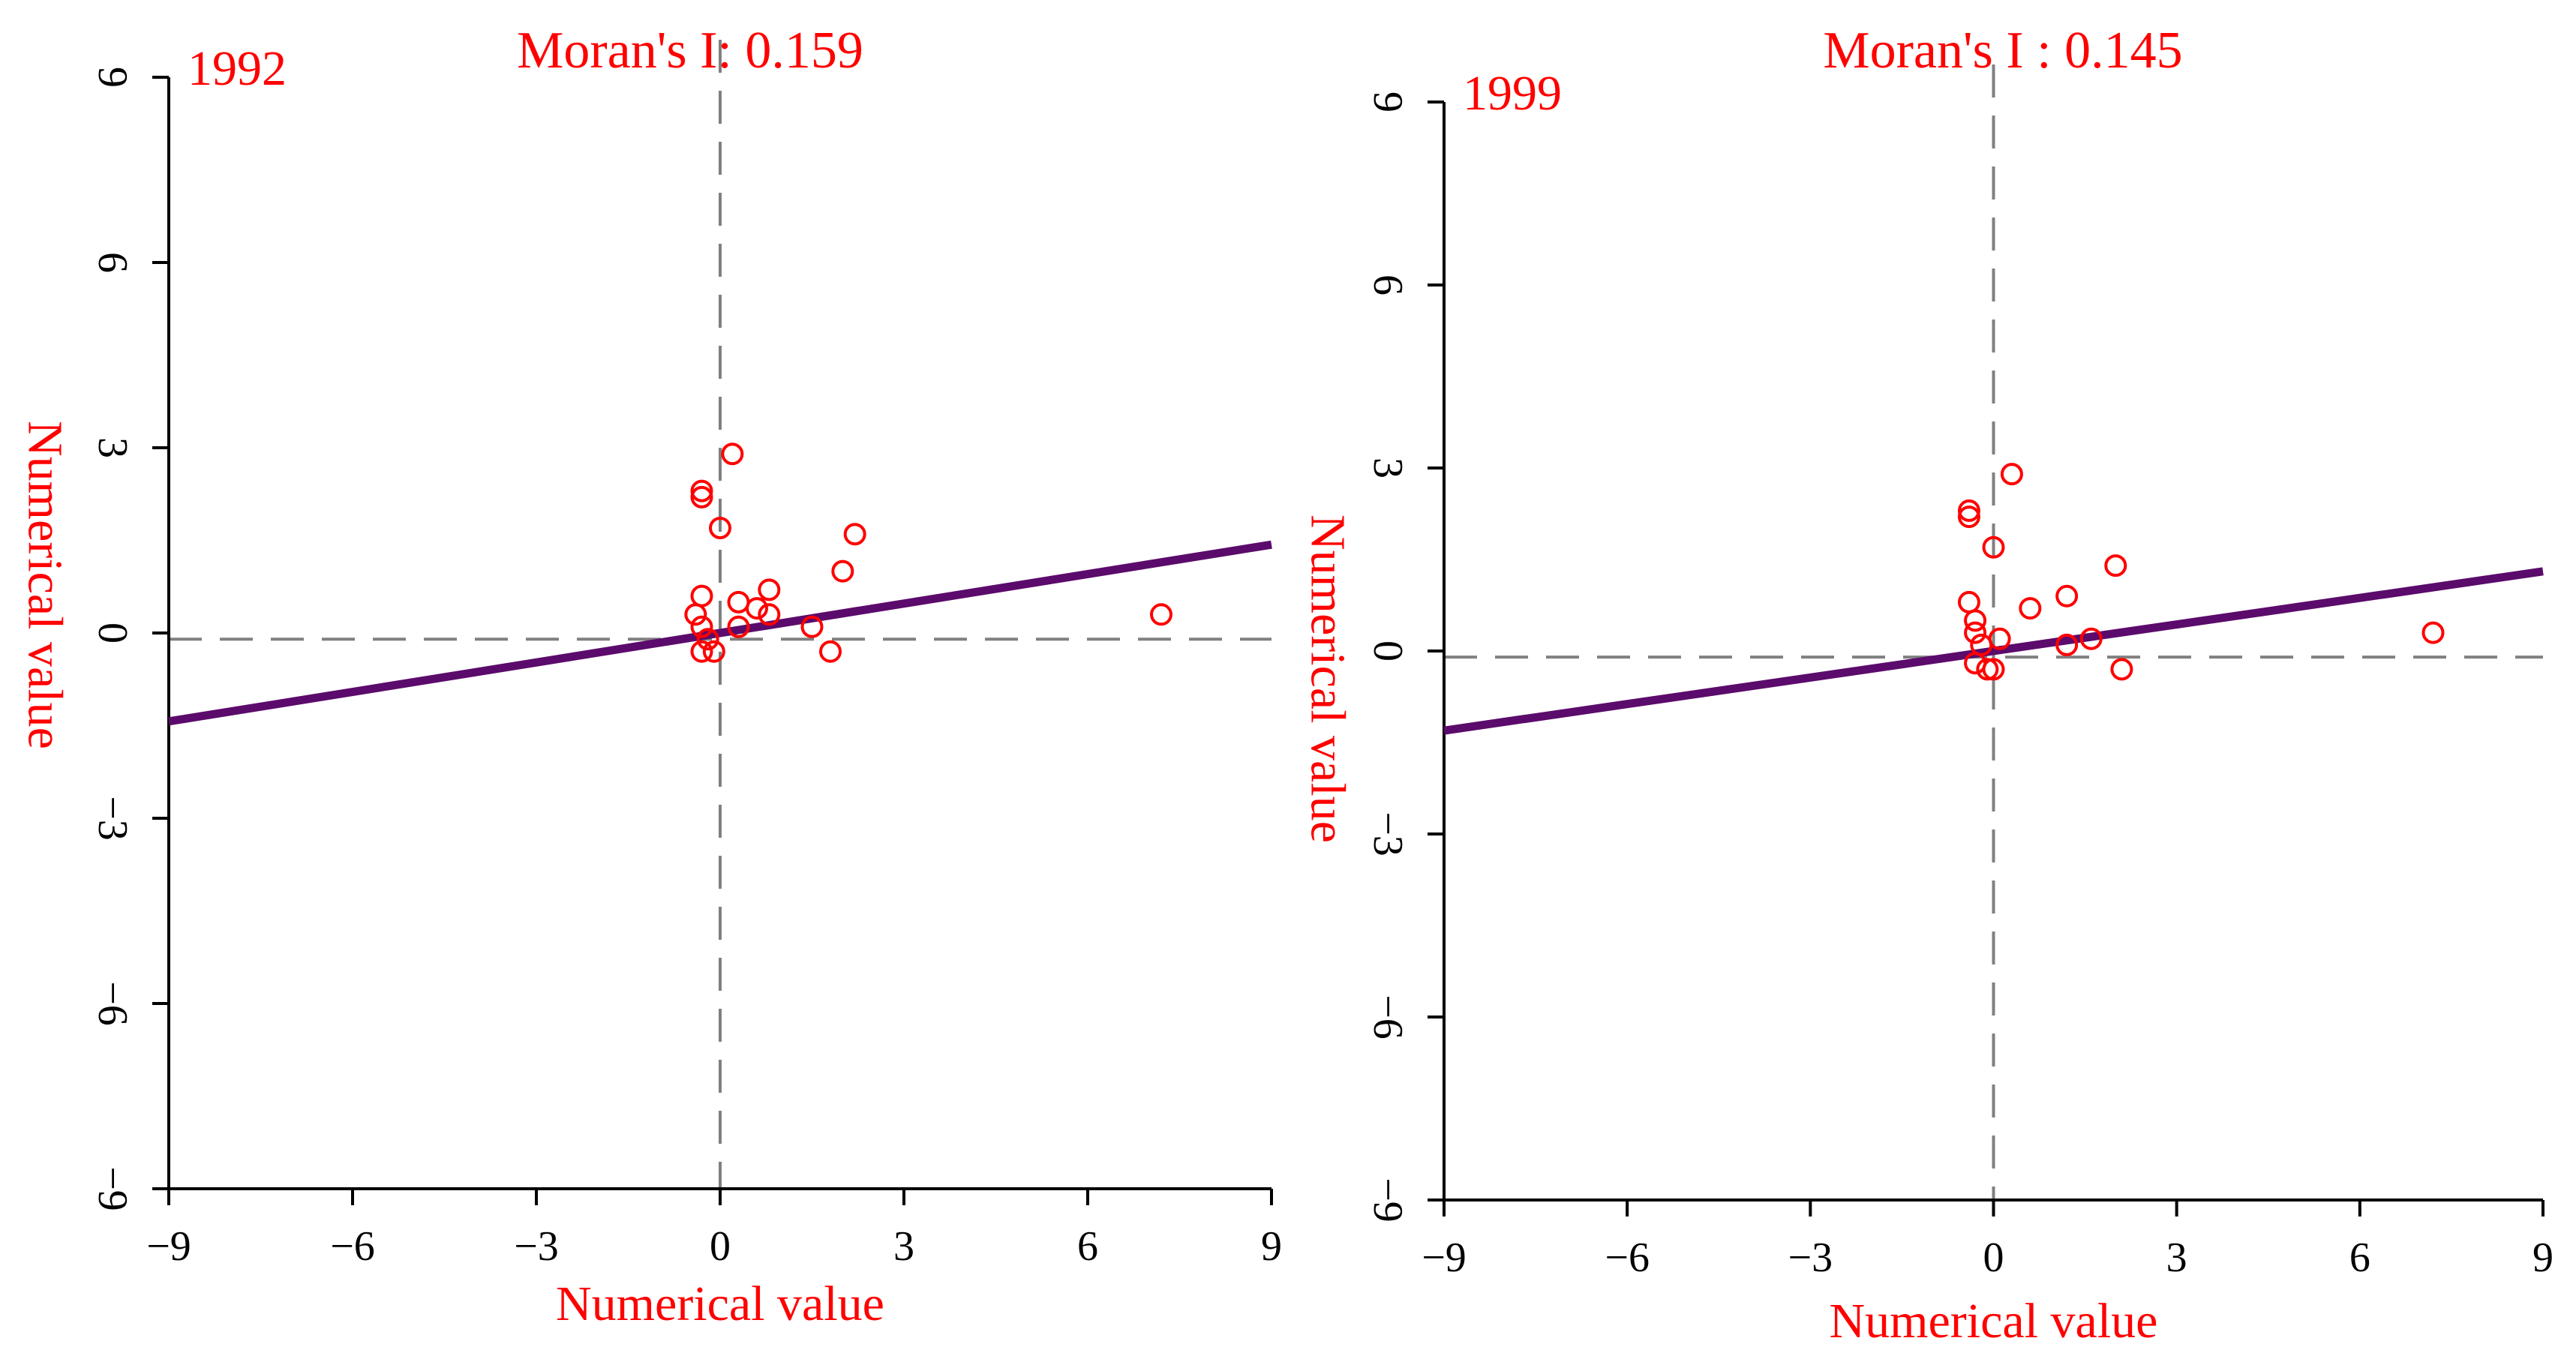  I want to click on year-label: 1999, so click(1512, 93).